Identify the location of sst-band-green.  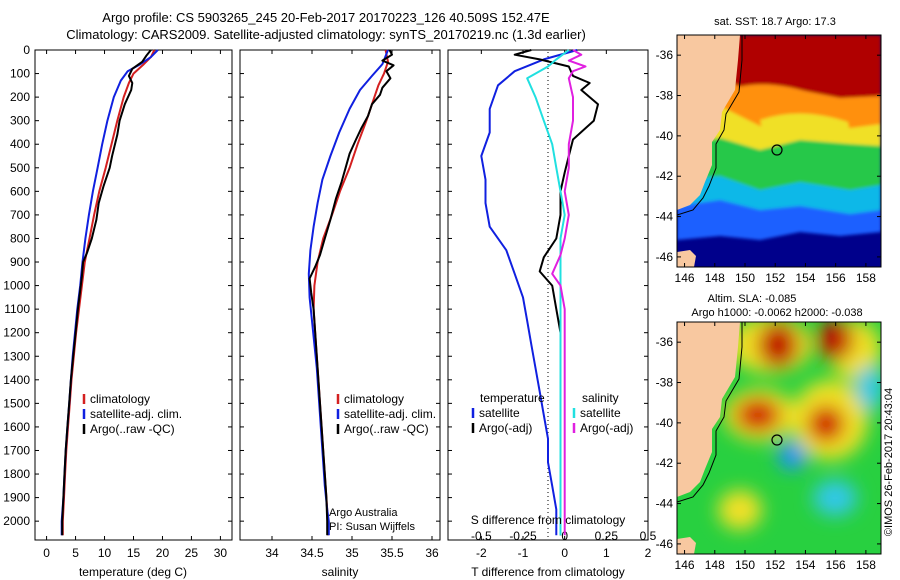
(779, 161).